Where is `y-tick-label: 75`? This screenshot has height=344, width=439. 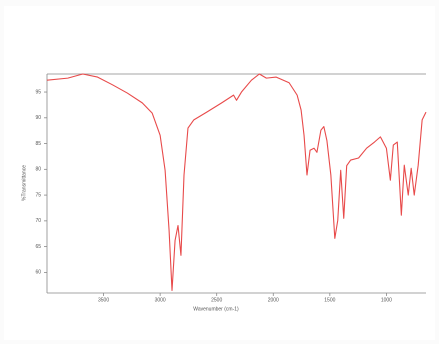 y-tick-label: 75 is located at coordinates (38, 195).